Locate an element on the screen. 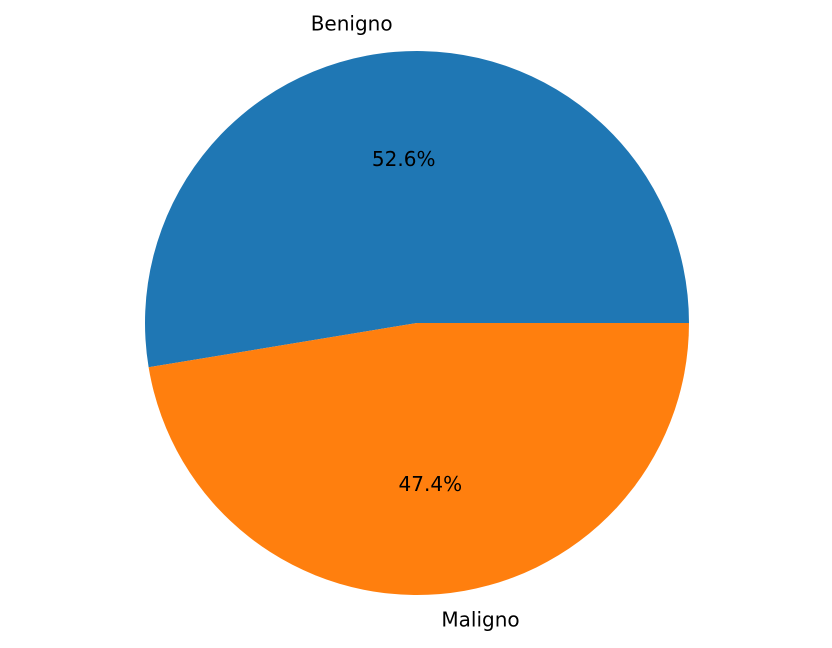  slice-label-maligno: Maligno is located at coordinates (480, 620).